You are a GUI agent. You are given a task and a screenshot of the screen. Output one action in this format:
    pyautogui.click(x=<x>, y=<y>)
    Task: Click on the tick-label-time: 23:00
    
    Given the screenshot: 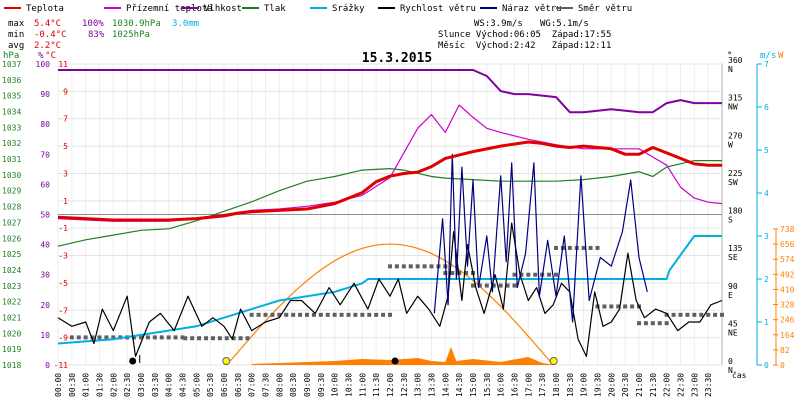 What is the action you would take?
    pyautogui.click(x=694, y=385)
    